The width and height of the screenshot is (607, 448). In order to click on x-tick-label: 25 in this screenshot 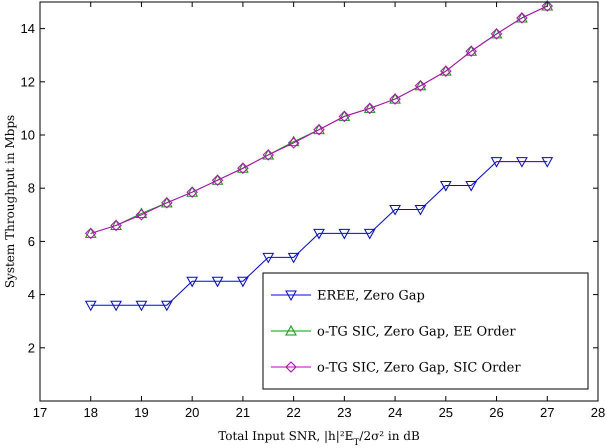, I will do `click(446, 412)`.